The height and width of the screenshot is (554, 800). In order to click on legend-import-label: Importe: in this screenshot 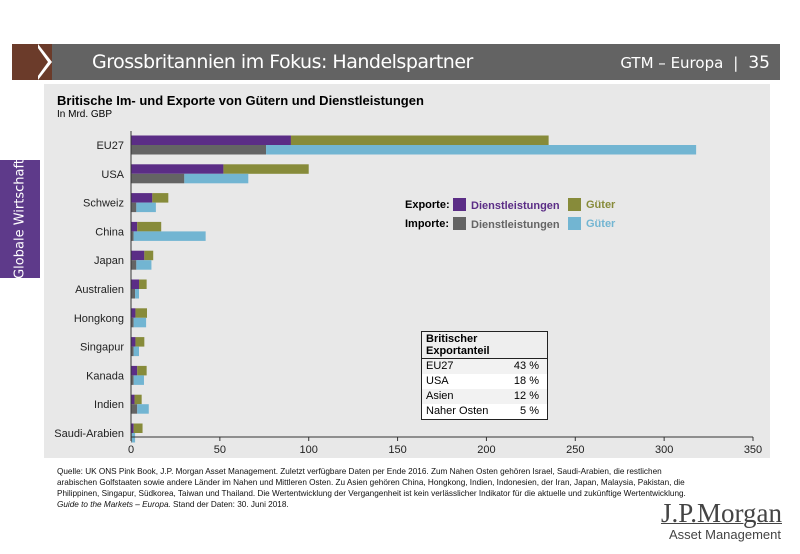, I will do `click(427, 224)`.